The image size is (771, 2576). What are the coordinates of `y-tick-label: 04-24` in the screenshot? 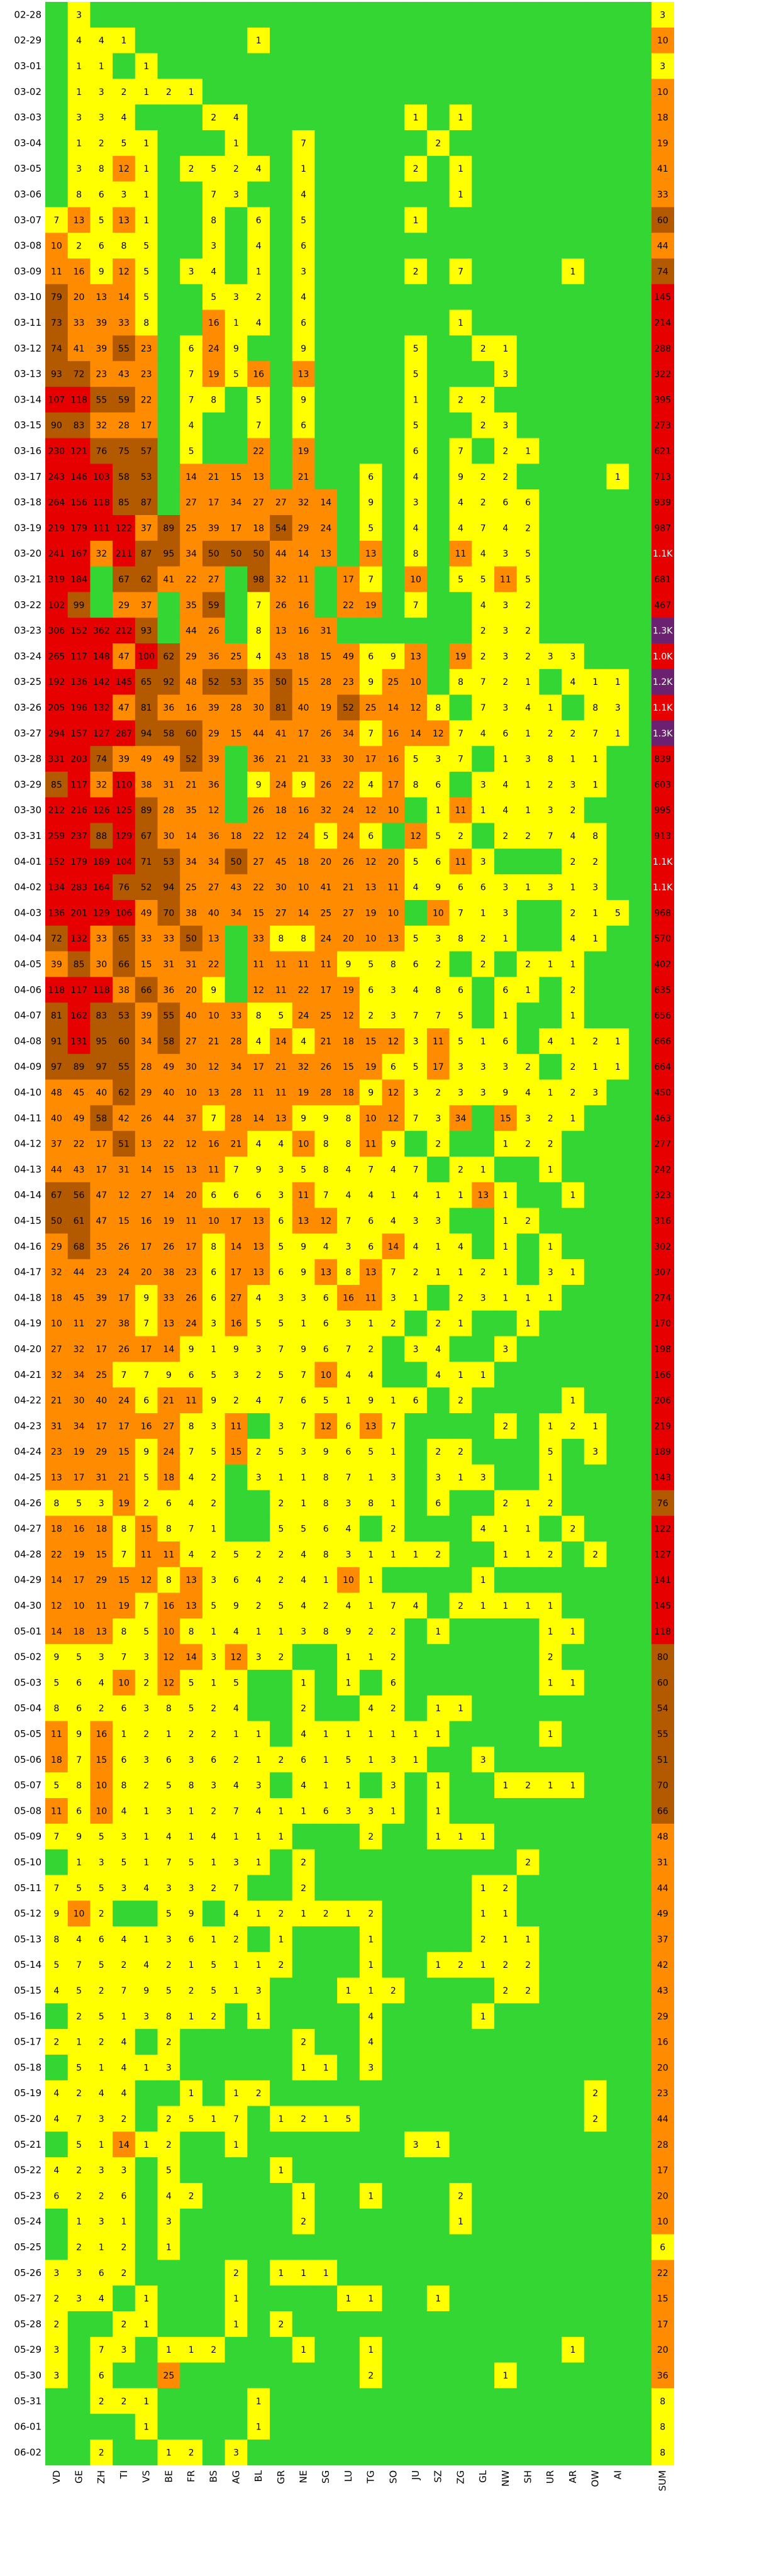 It's located at (28, 1451).